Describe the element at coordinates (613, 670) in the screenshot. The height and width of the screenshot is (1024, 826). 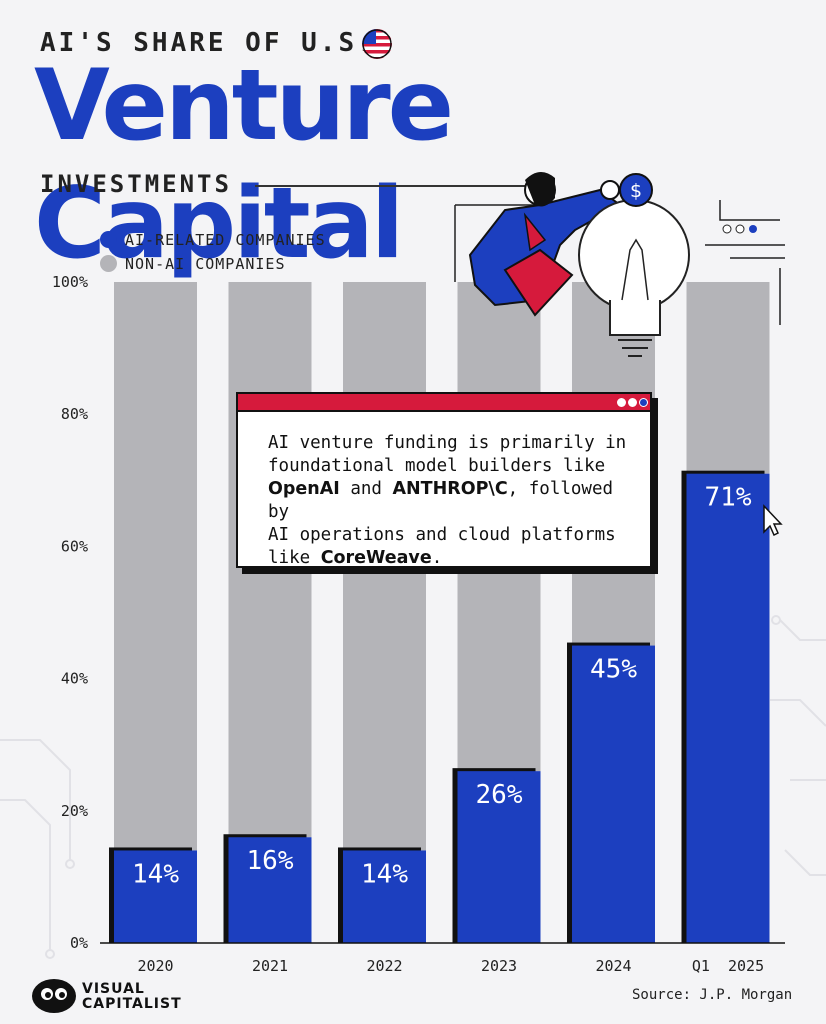
I see `data-label: 45%` at that location.